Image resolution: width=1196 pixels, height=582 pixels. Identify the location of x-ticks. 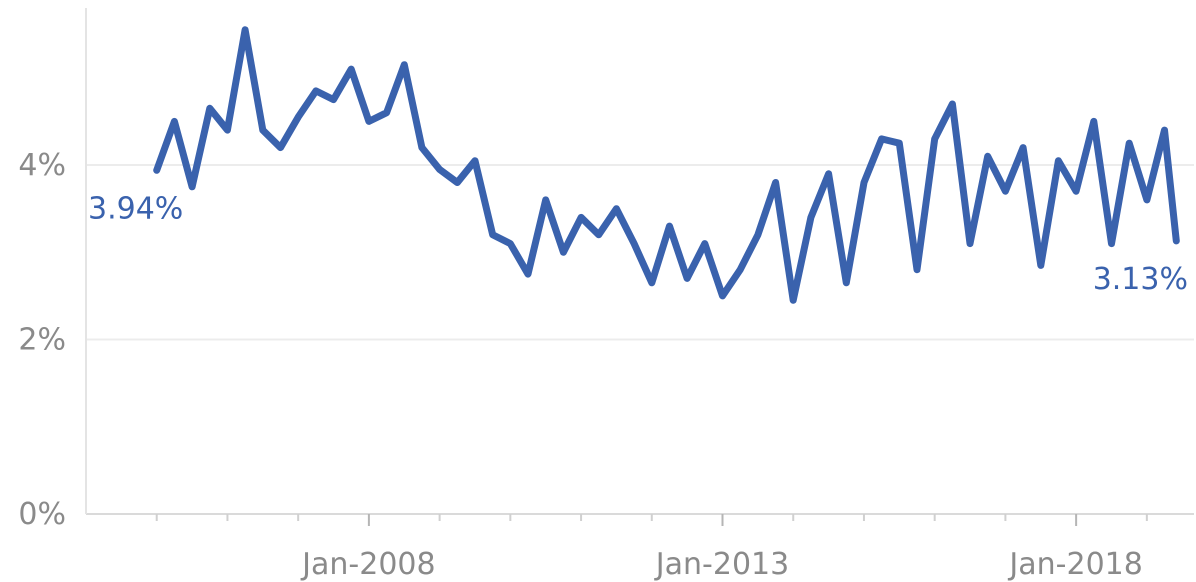
(651, 520).